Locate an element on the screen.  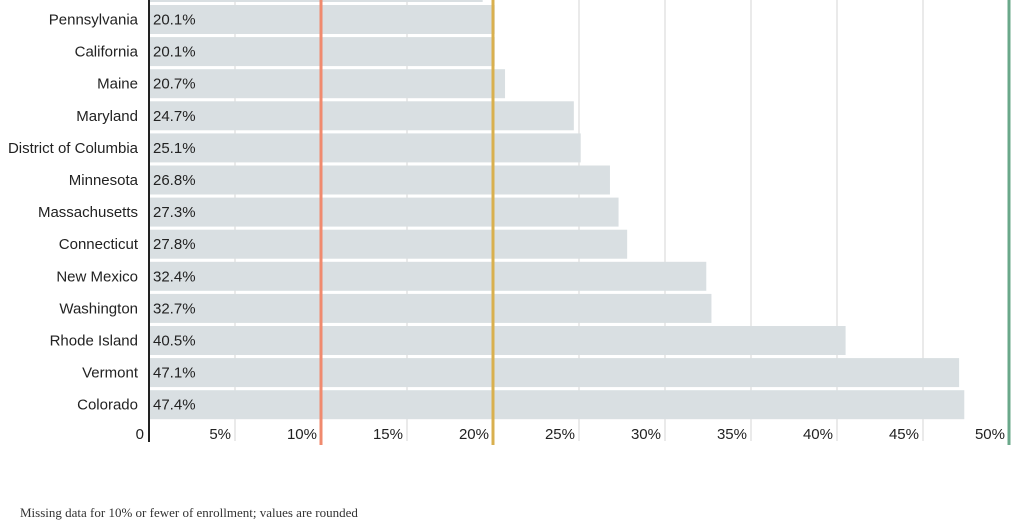
x-tick-label: 25% is located at coordinates (560, 434).